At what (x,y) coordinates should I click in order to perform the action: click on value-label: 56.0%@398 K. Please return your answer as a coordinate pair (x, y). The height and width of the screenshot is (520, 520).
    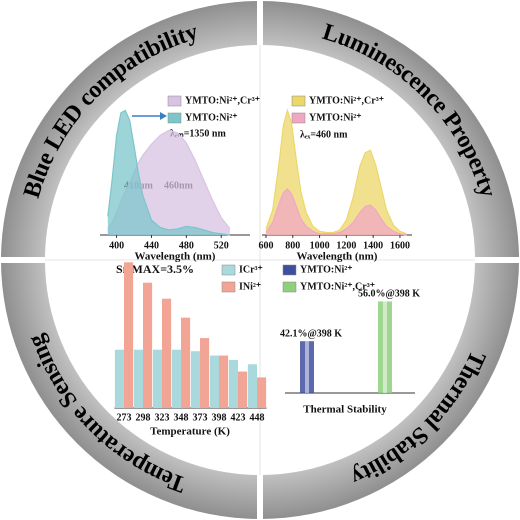
    Looking at the image, I should click on (389, 294).